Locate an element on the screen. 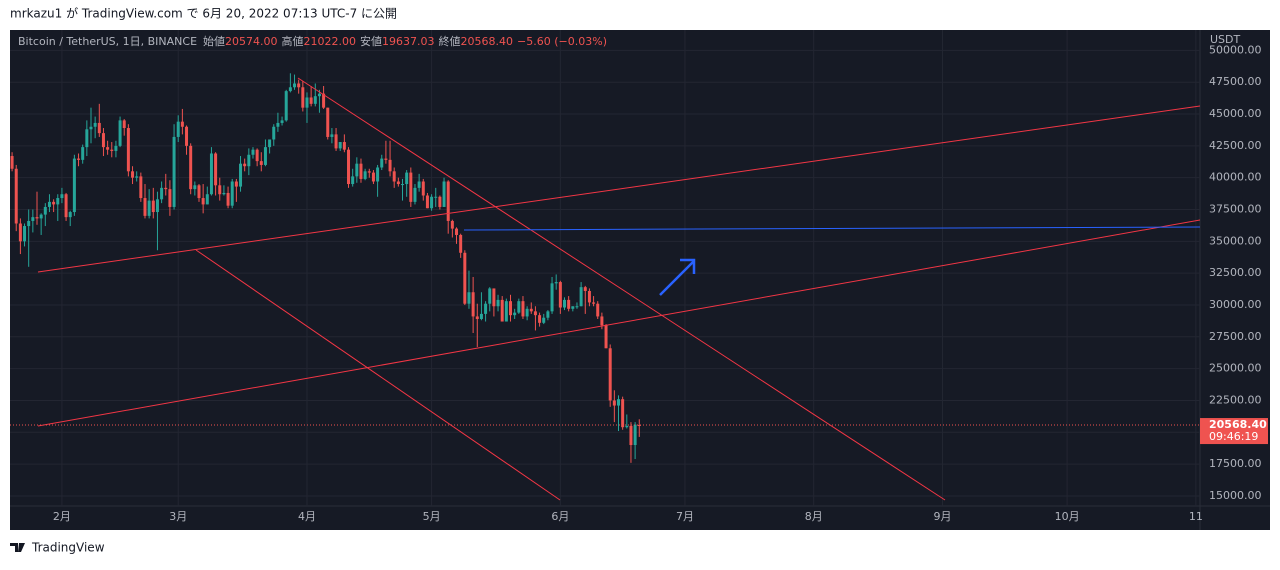 Image resolution: width=1280 pixels, height=570 pixels. legend-field-label: 高値 is located at coordinates (293, 41).